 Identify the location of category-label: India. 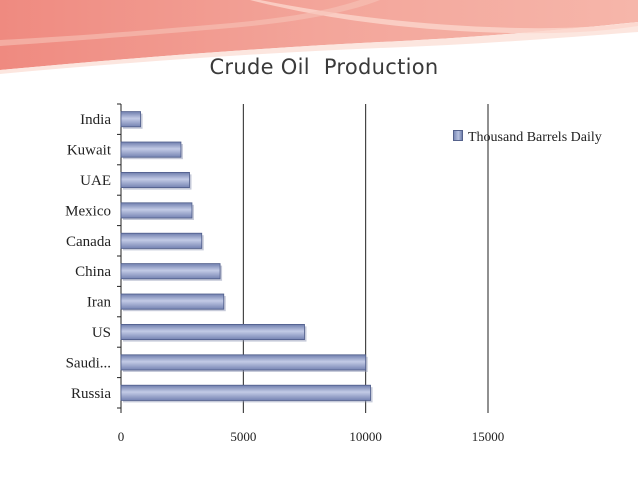
(95, 120).